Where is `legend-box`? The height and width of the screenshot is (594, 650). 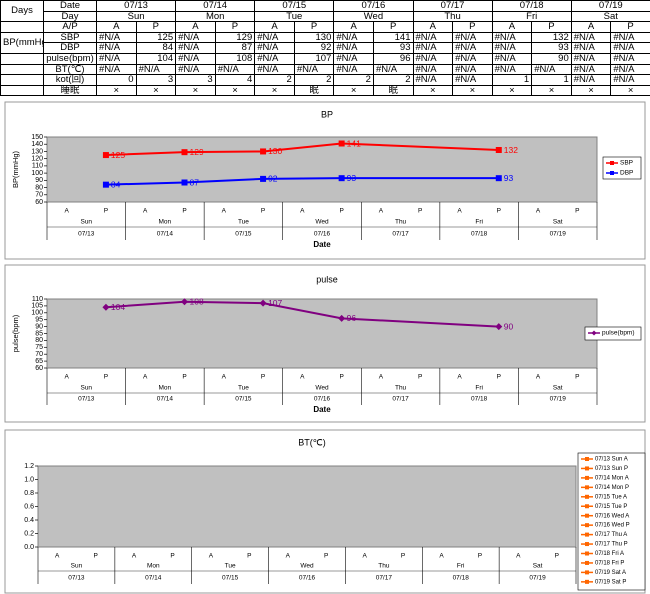
legend-box is located at coordinates (611, 521).